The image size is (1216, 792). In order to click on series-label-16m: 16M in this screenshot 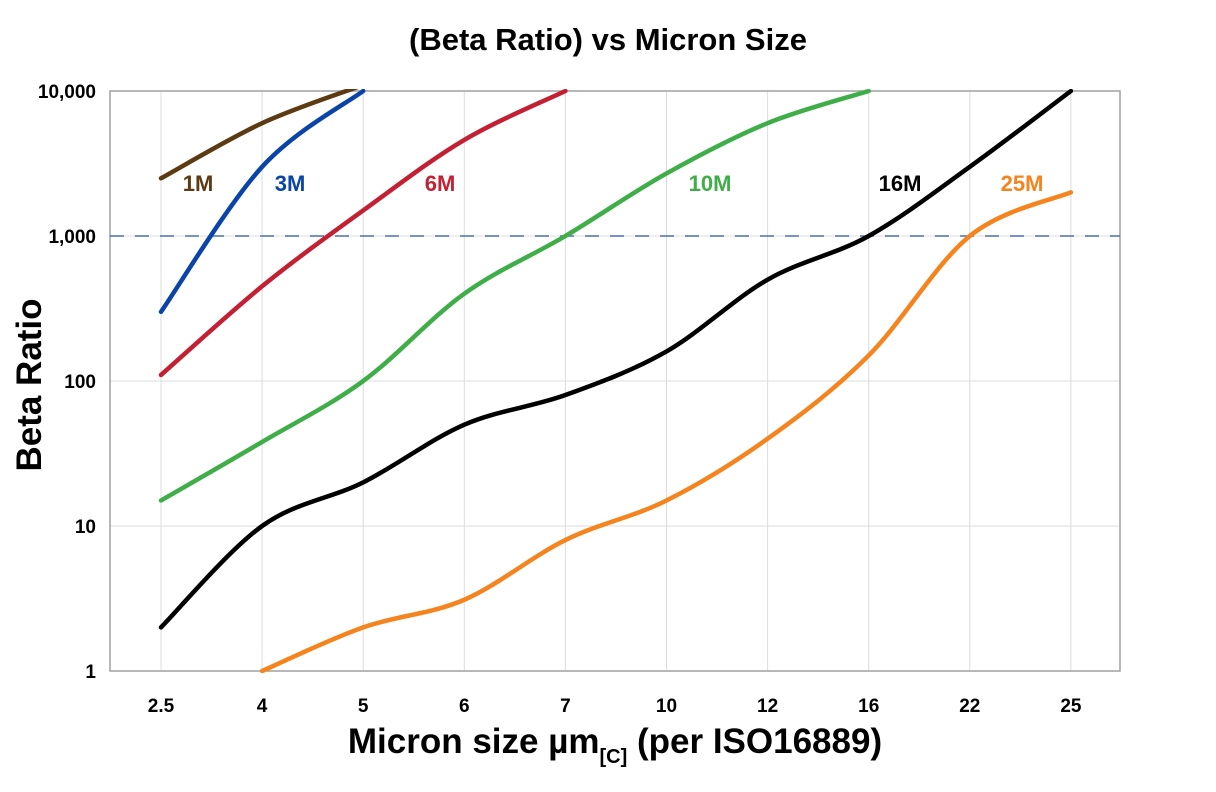, I will do `click(900, 183)`.